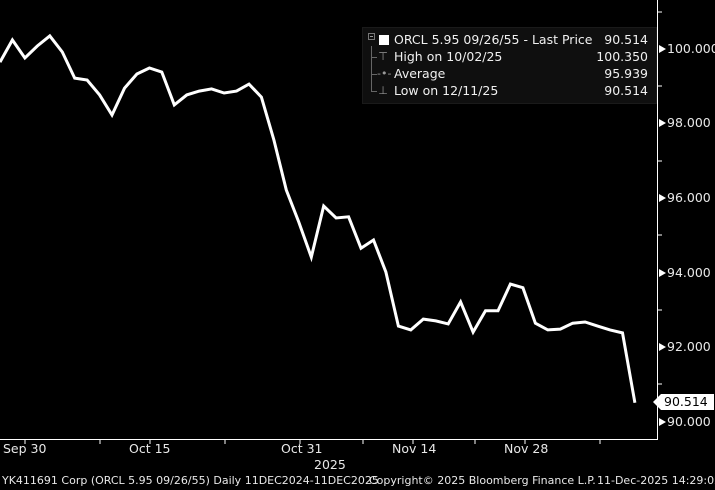 This screenshot has width=715, height=490. Describe the element at coordinates (446, 90) in the screenshot. I see `legend-low-label: Low on 12/11/25` at that location.